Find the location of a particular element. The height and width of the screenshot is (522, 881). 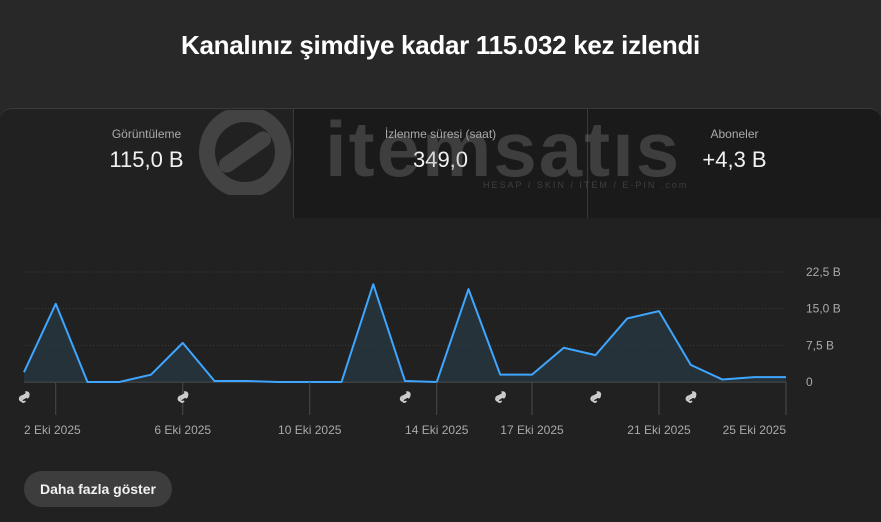

metric-value: 349,0 is located at coordinates (440, 160).